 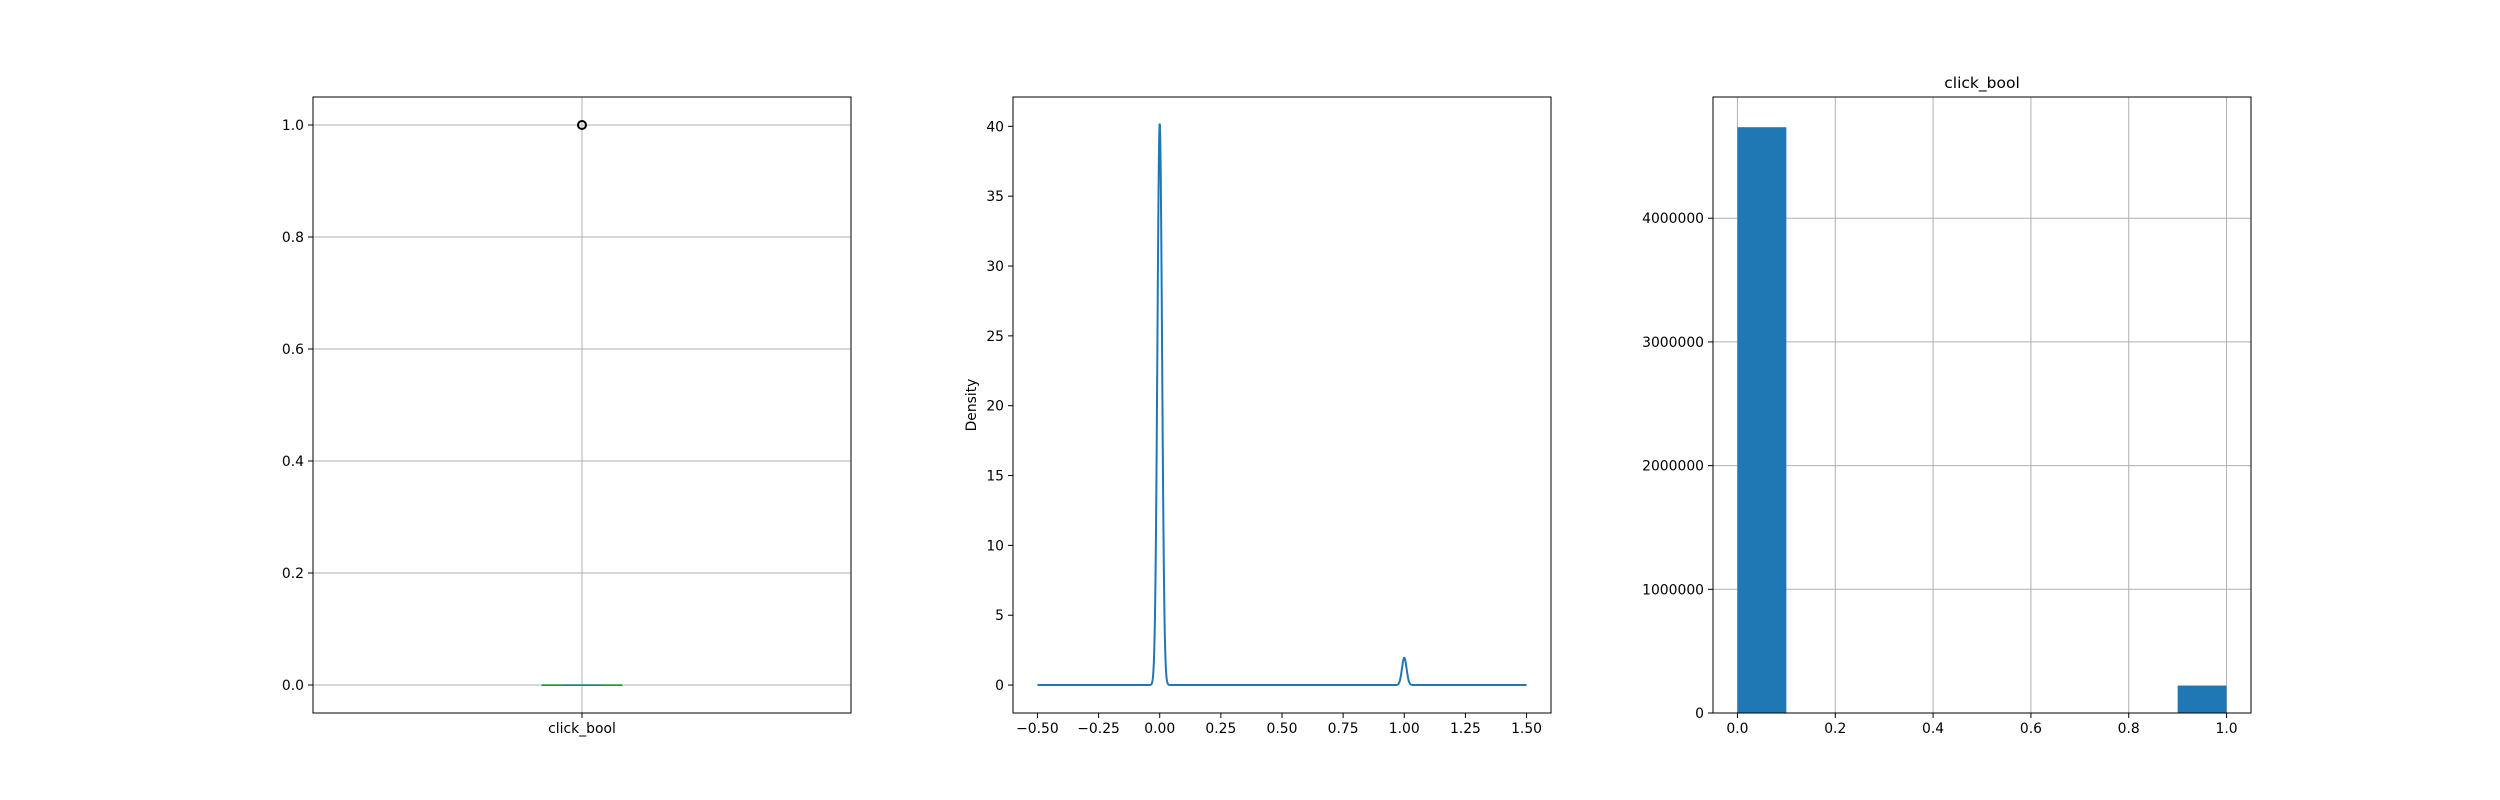 What do you see at coordinates (449, 427) in the screenshot?
I see `boxplot-ticks: 0.0 0.2 0.4 0.6 0.8 1.0 click_bool` at bounding box center [449, 427].